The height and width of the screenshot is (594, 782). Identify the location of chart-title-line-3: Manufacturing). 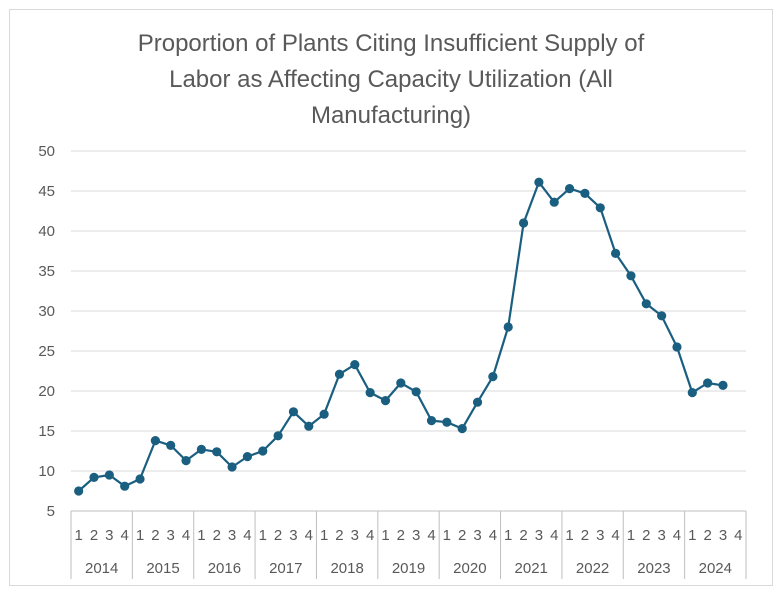
(391, 115).